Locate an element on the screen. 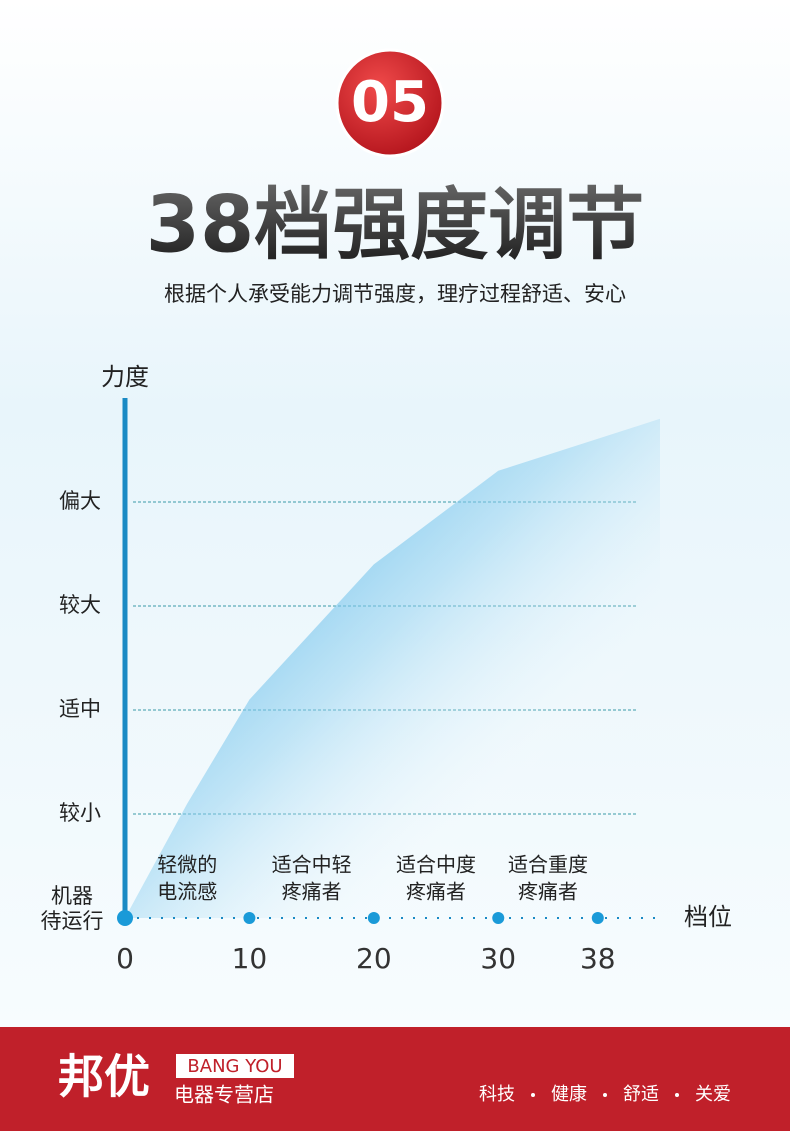  origin-label: 待运行 is located at coordinates (72, 921).